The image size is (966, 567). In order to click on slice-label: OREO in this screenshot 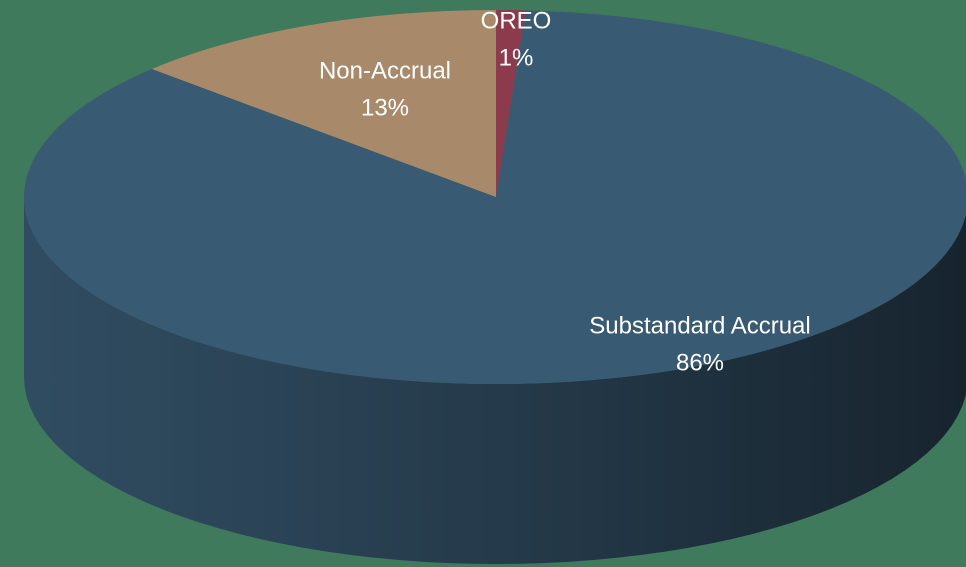, I will do `click(516, 20)`.